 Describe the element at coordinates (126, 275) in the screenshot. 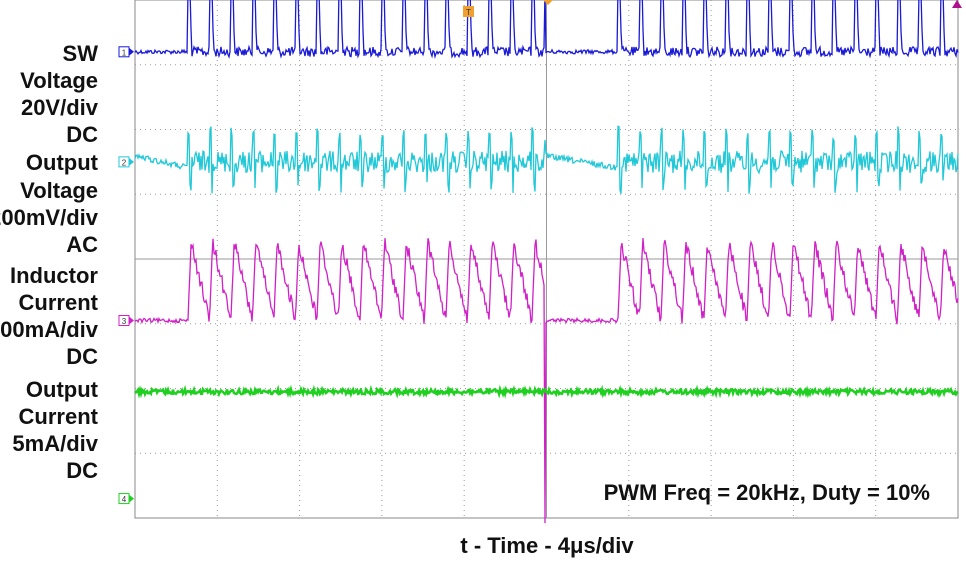

I see `channel-markers: 1 2 3 4` at that location.